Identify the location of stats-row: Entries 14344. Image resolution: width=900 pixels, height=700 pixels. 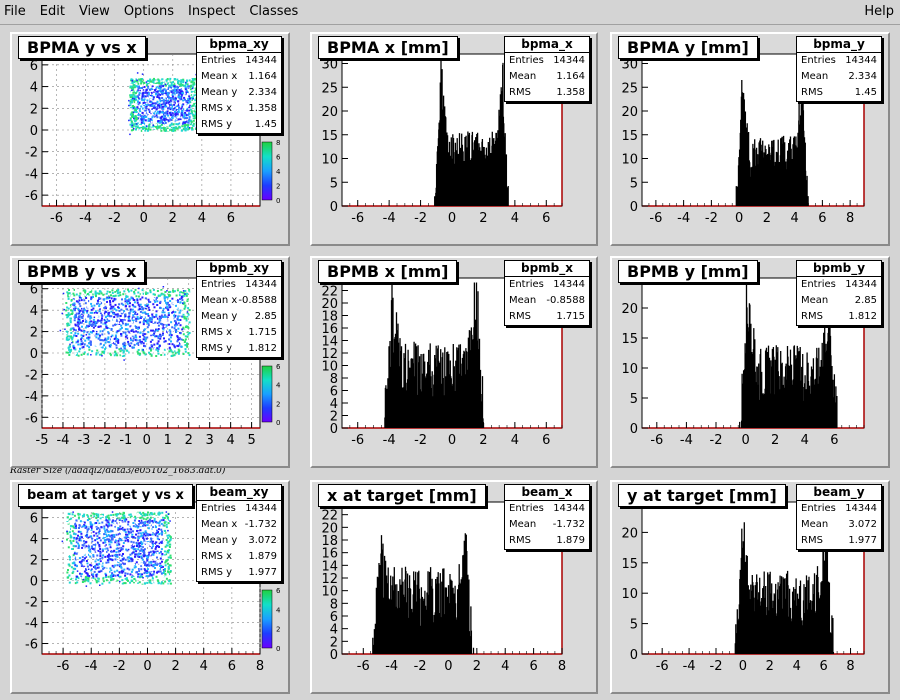
(239, 509).